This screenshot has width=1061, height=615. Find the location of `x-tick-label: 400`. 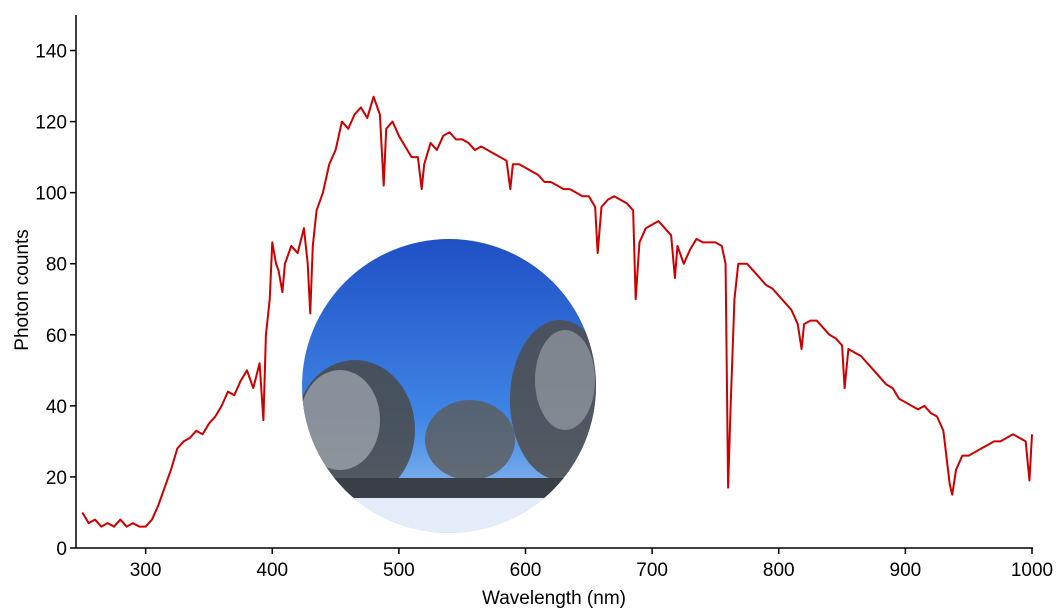

x-tick-label: 400 is located at coordinates (272, 570).